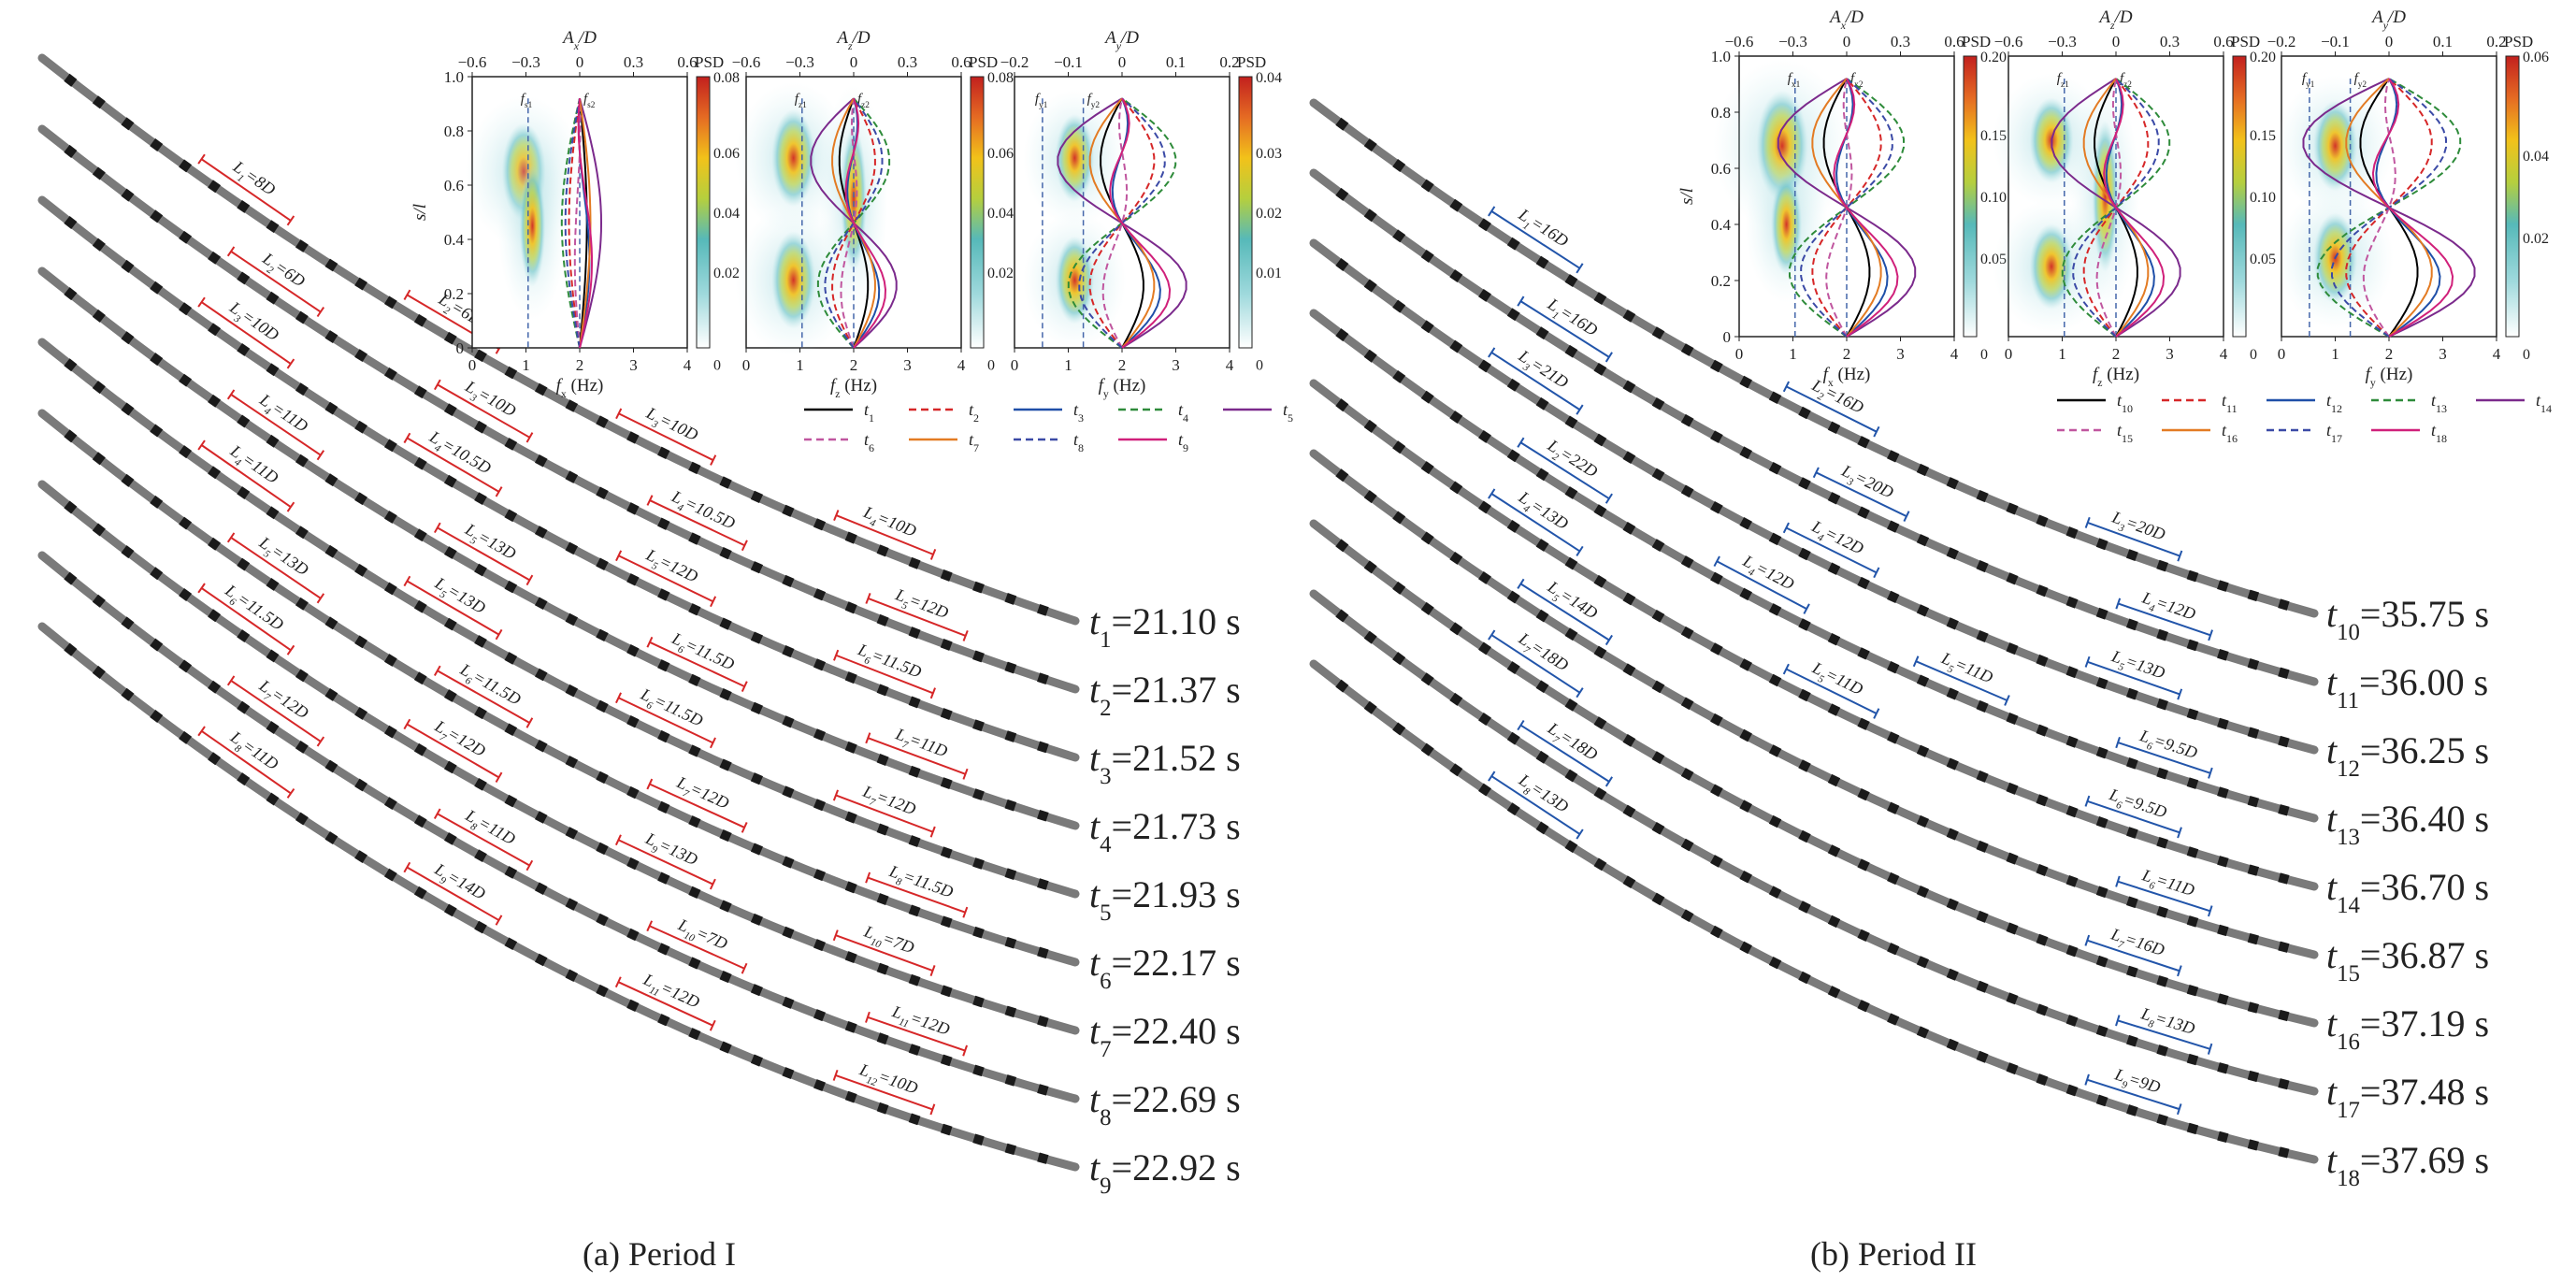 The image size is (2576, 1282). What do you see at coordinates (2099, 383) in the screenshot?
I see `bottom-axis-label-sub: z` at bounding box center [2099, 383].